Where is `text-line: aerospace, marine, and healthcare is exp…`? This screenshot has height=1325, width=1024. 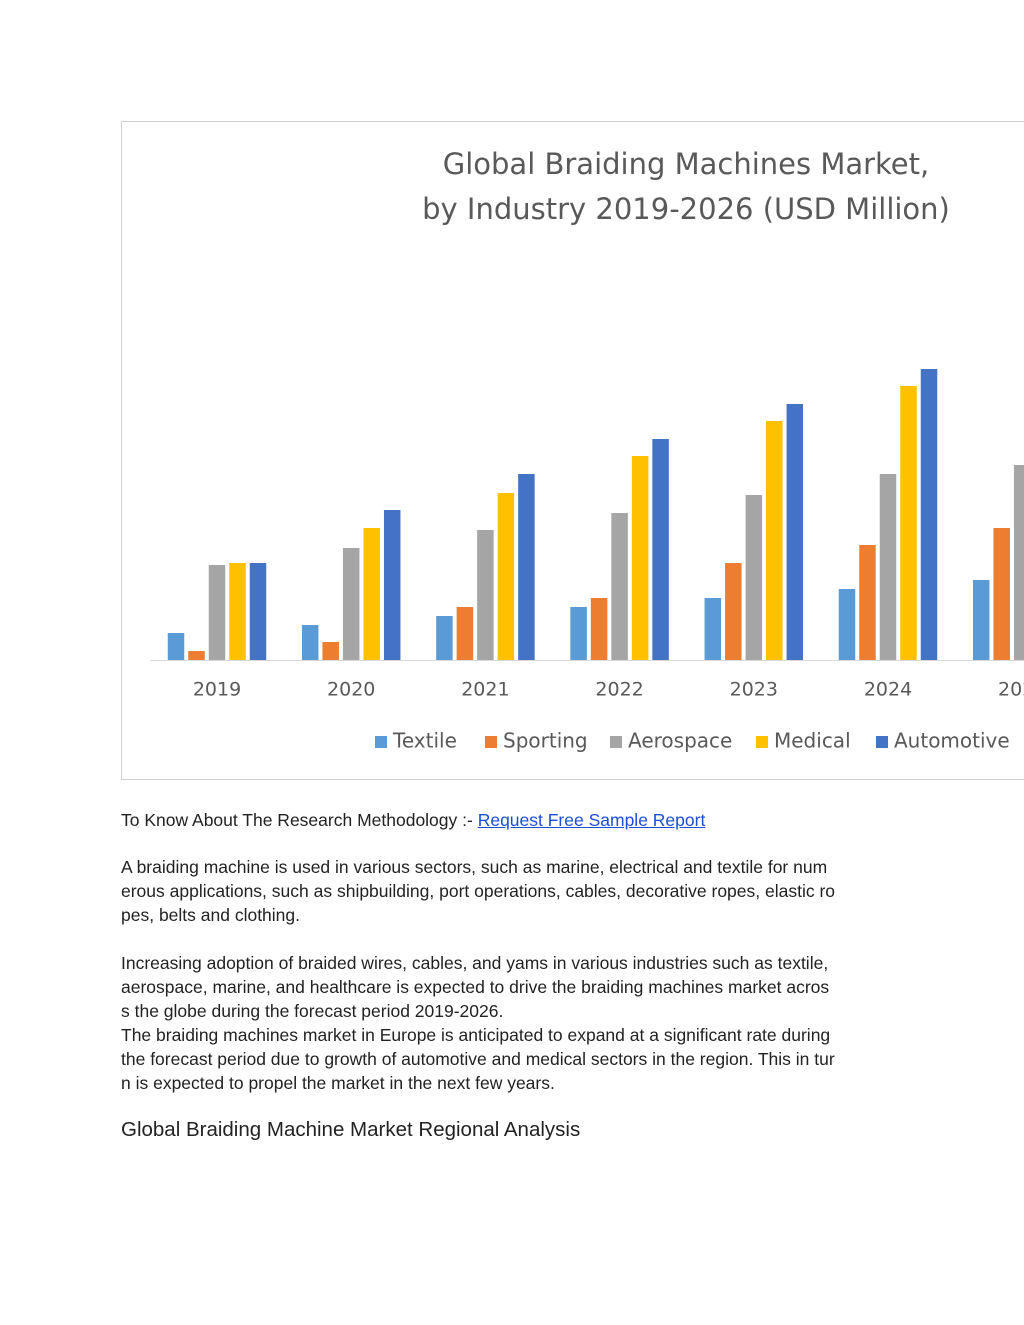 text-line: aerospace, marine, and healthcare is exp… is located at coordinates (475, 987).